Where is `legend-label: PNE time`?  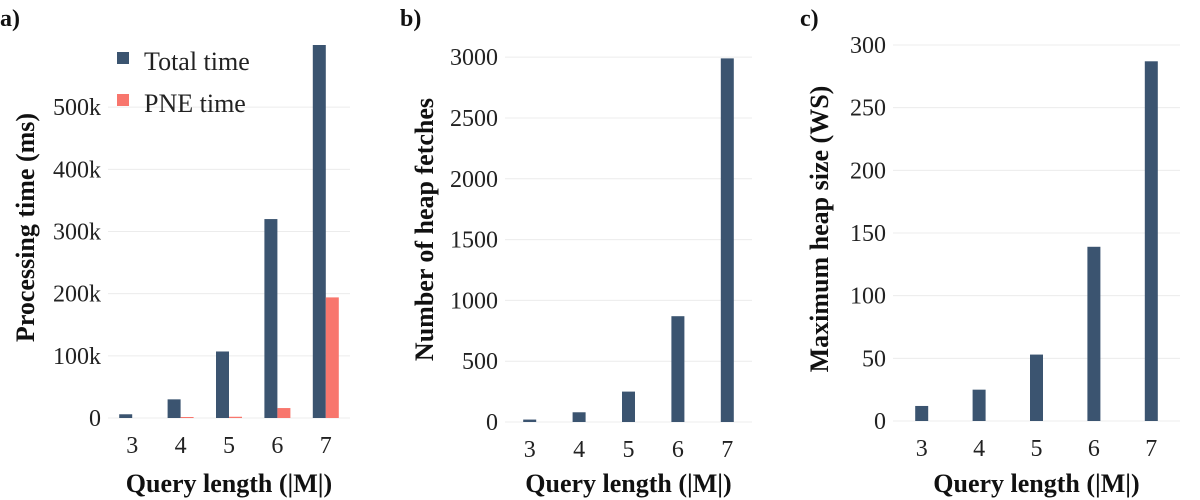
legend-label: PNE time is located at coordinates (195, 103).